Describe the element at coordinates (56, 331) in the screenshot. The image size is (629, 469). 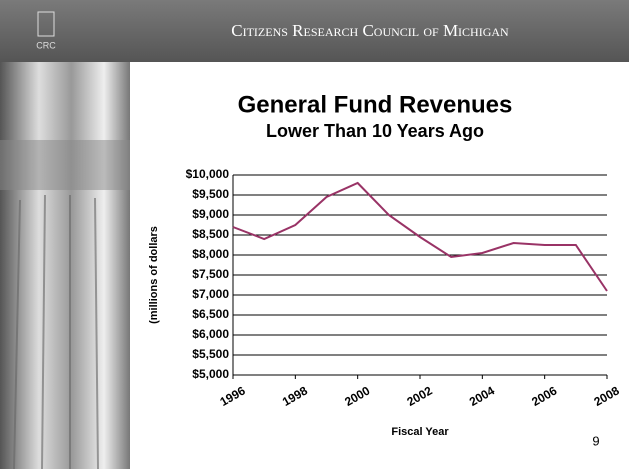
I see `pillar-flutes` at that location.